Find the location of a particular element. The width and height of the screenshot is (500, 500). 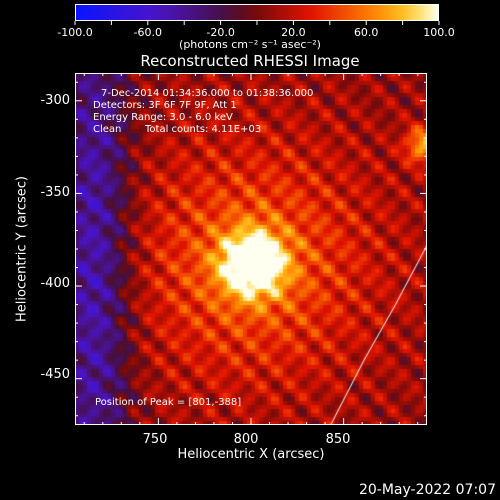

colorbar-ticks is located at coordinates (257, 23).